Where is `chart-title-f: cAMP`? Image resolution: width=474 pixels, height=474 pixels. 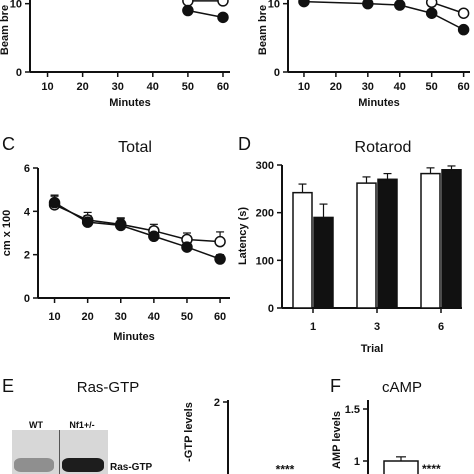
chart-title-f: cAMP is located at coordinates (402, 387).